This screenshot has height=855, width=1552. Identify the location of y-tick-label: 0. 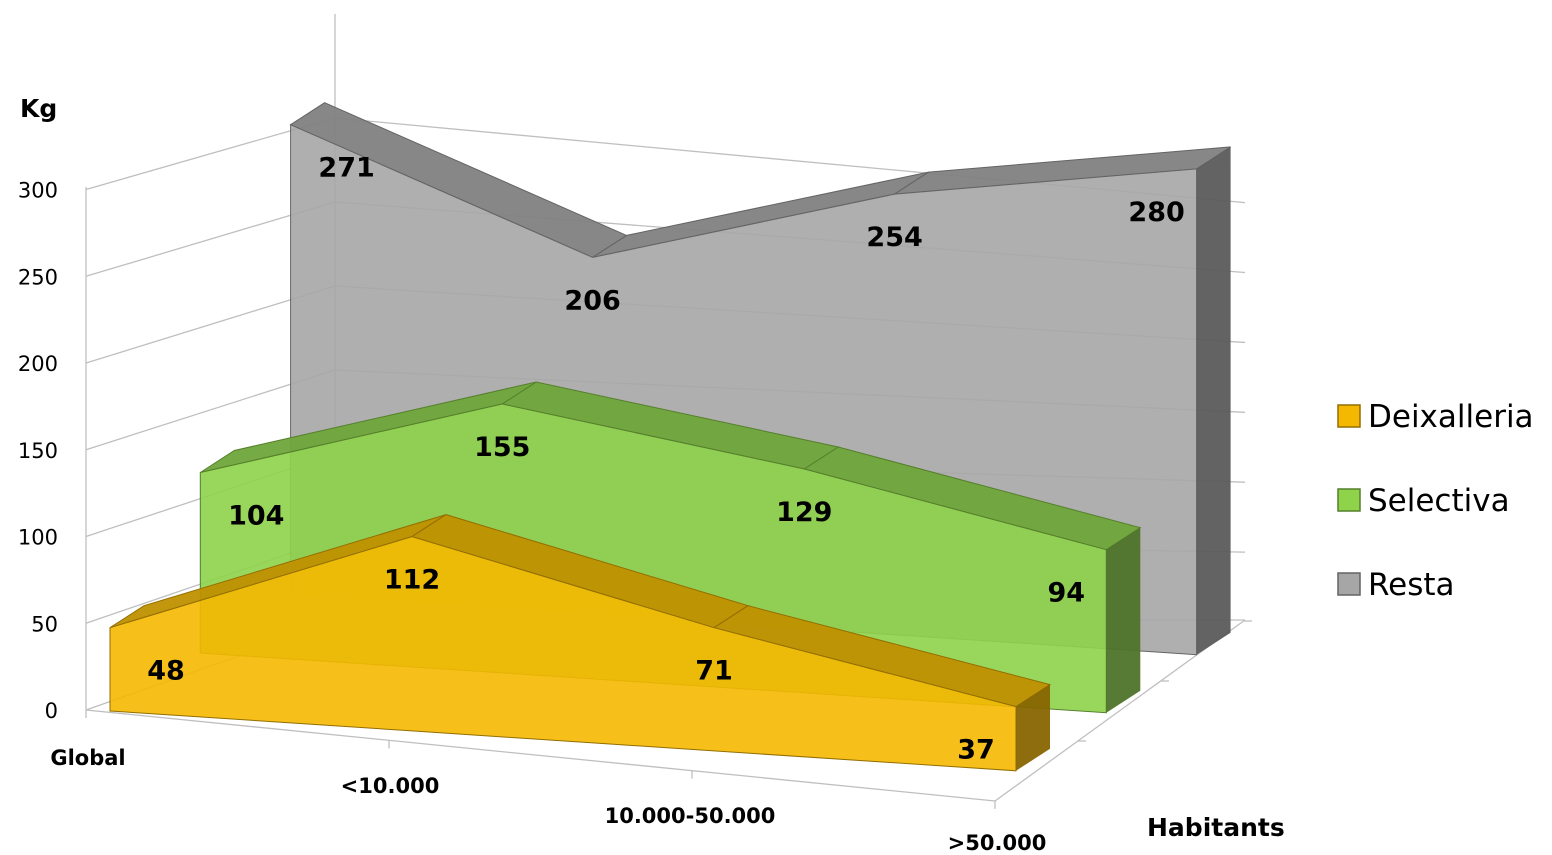
(51, 711).